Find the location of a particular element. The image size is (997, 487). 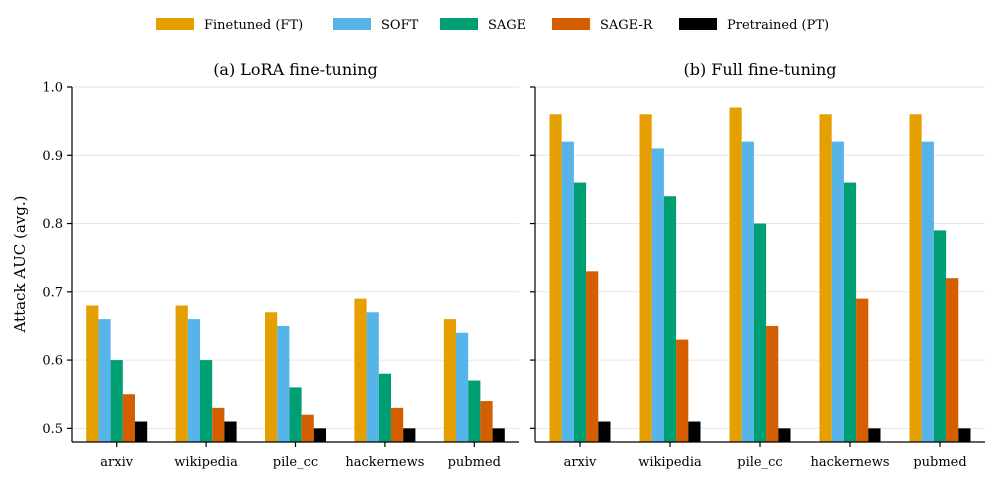

x-tick-label-0-0: arxiv is located at coordinates (116, 462).